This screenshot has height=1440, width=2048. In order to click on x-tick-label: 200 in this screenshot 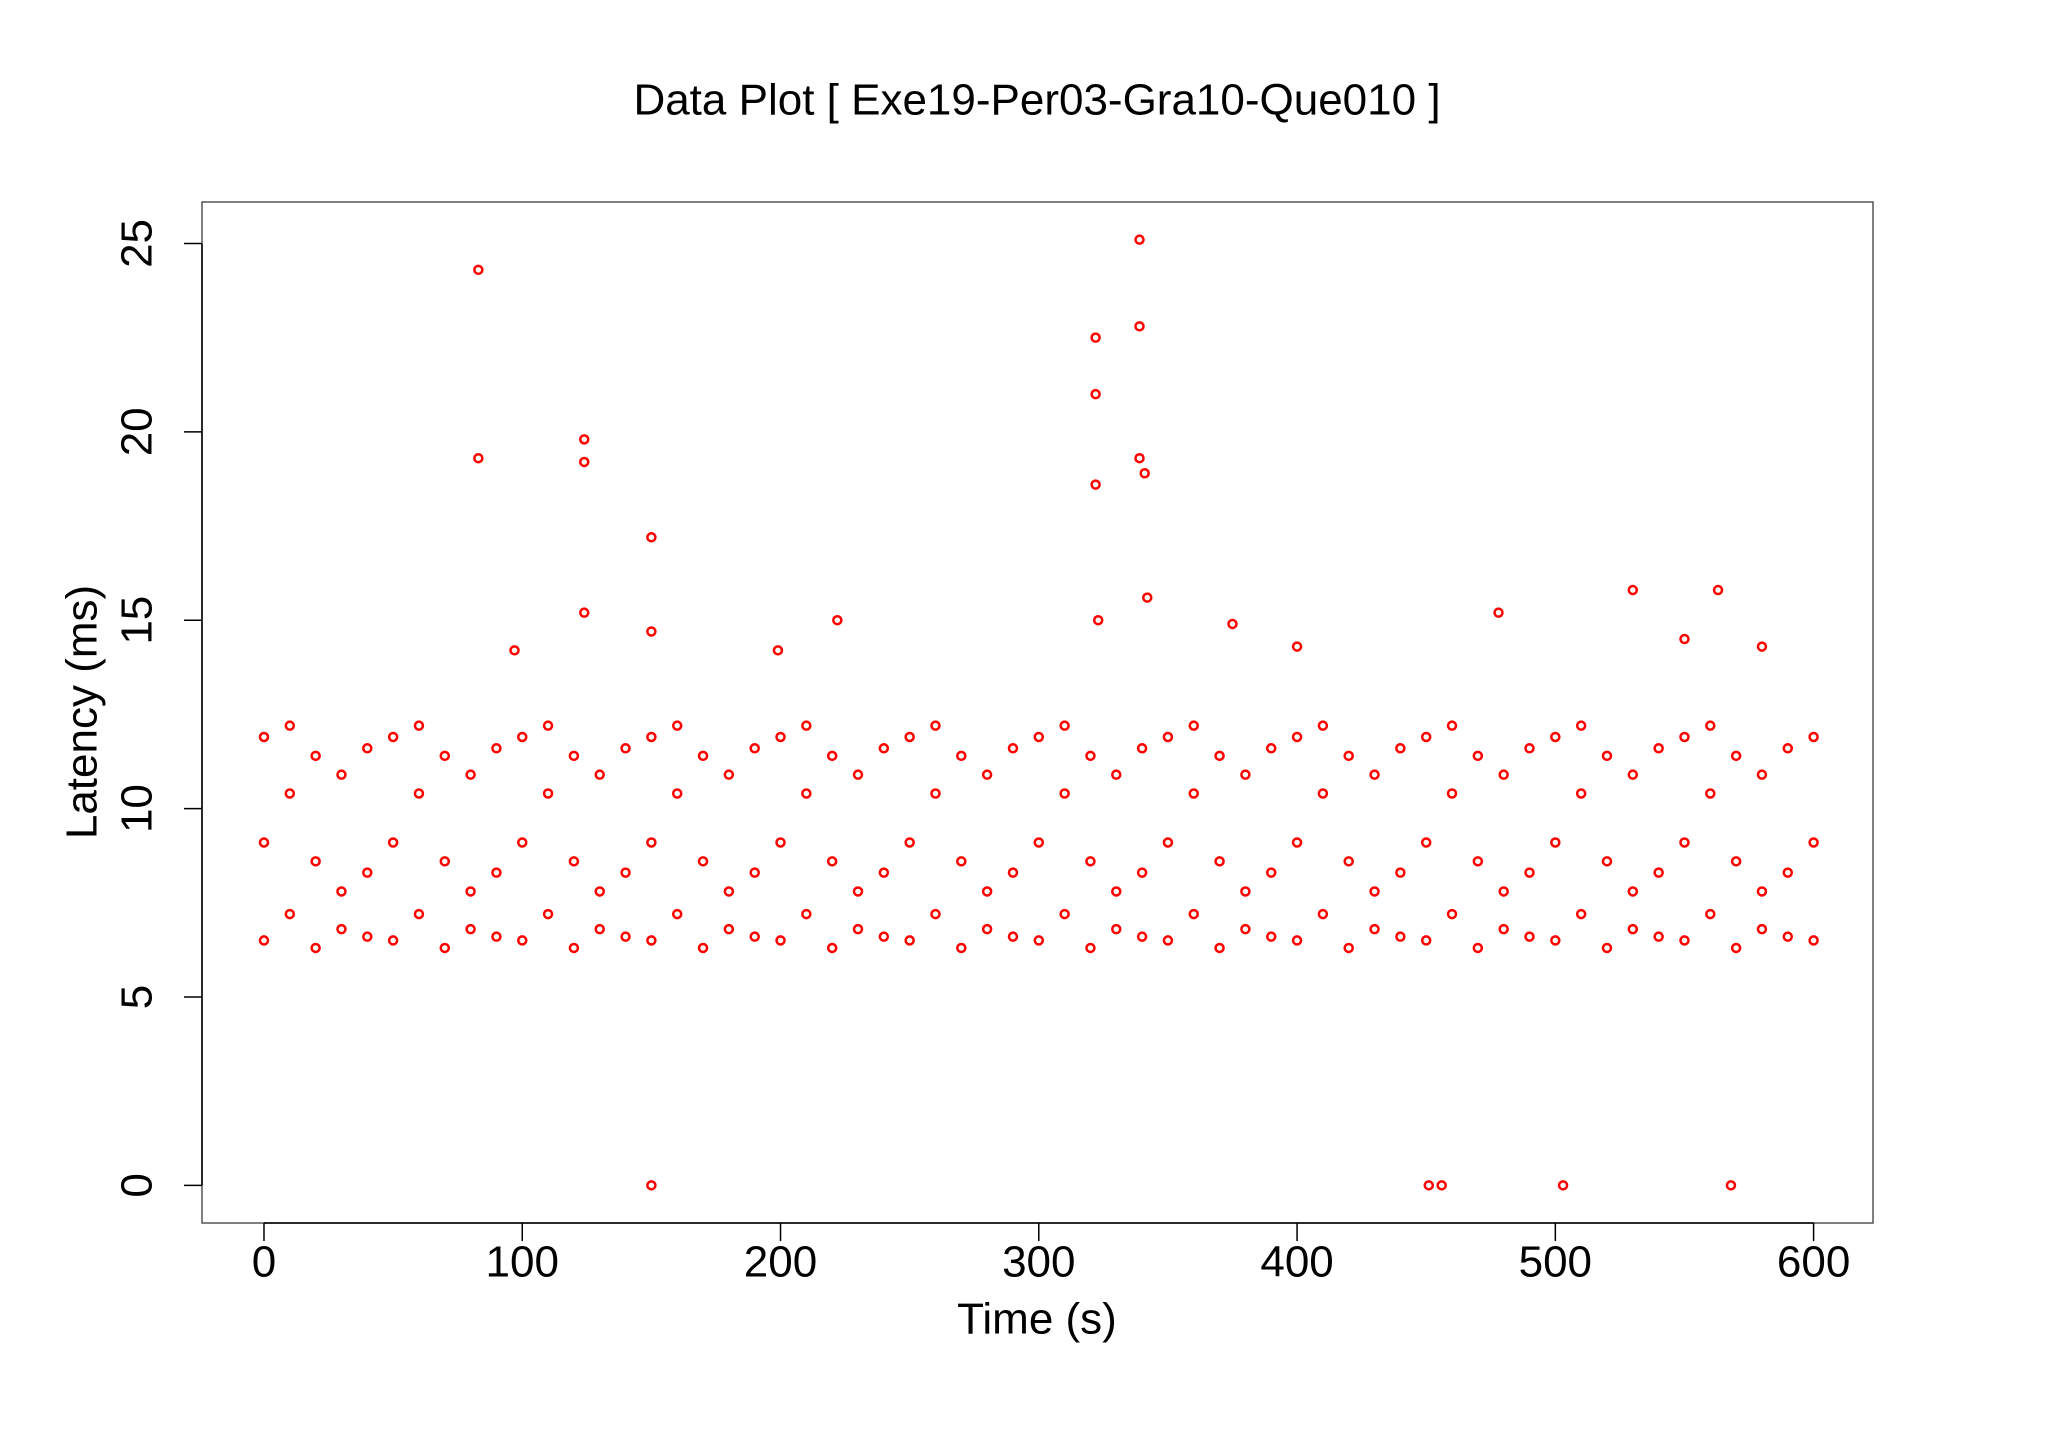, I will do `click(780, 1262)`.